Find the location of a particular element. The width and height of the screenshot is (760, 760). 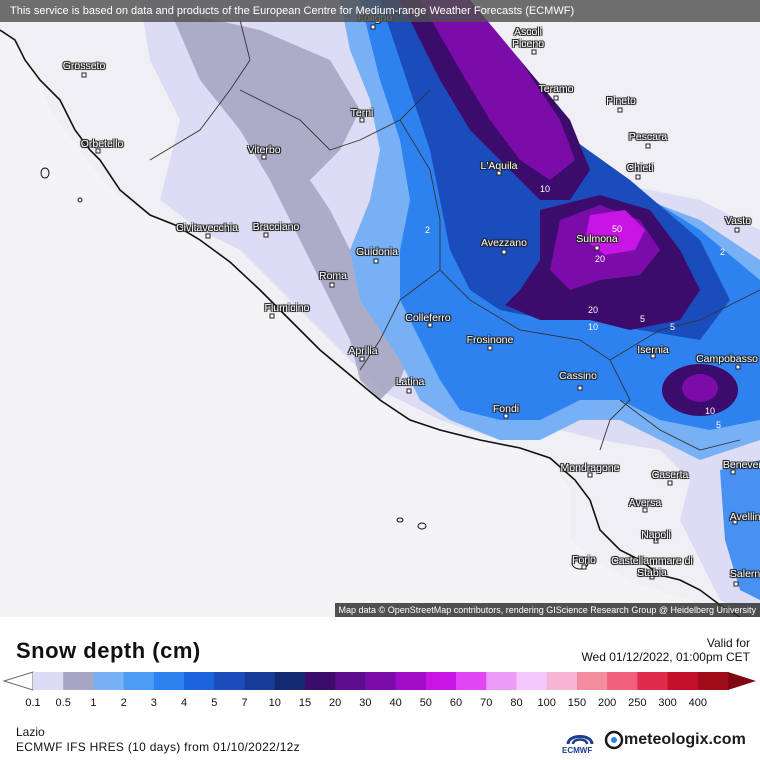

ecmwf-logo-icon is located at coordinates (580, 740).